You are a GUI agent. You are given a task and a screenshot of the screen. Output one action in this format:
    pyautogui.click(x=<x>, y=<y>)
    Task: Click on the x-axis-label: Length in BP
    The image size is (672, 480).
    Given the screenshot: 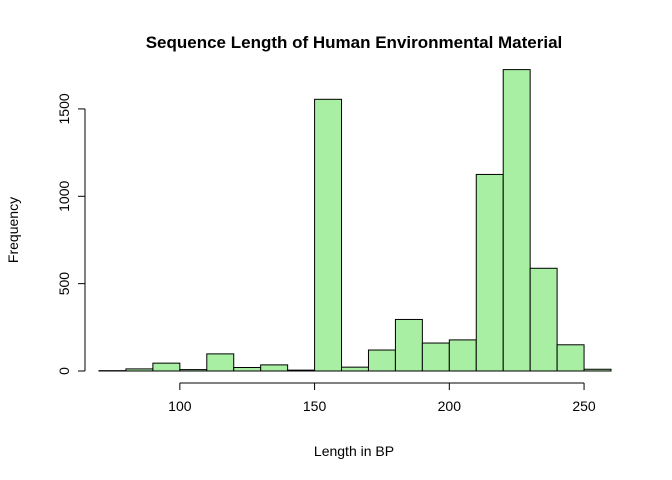 What is the action you would take?
    pyautogui.click(x=354, y=451)
    